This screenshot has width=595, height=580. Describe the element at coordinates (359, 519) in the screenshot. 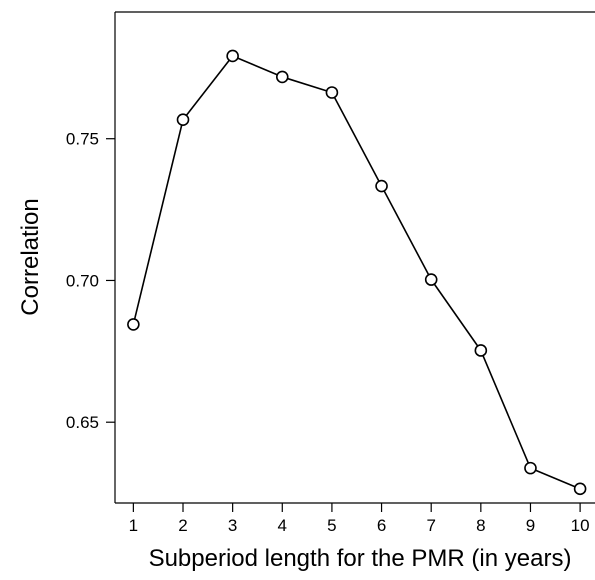

I see `x-axis: 1 2 3 4 5 6 7 8 9 10` at that location.